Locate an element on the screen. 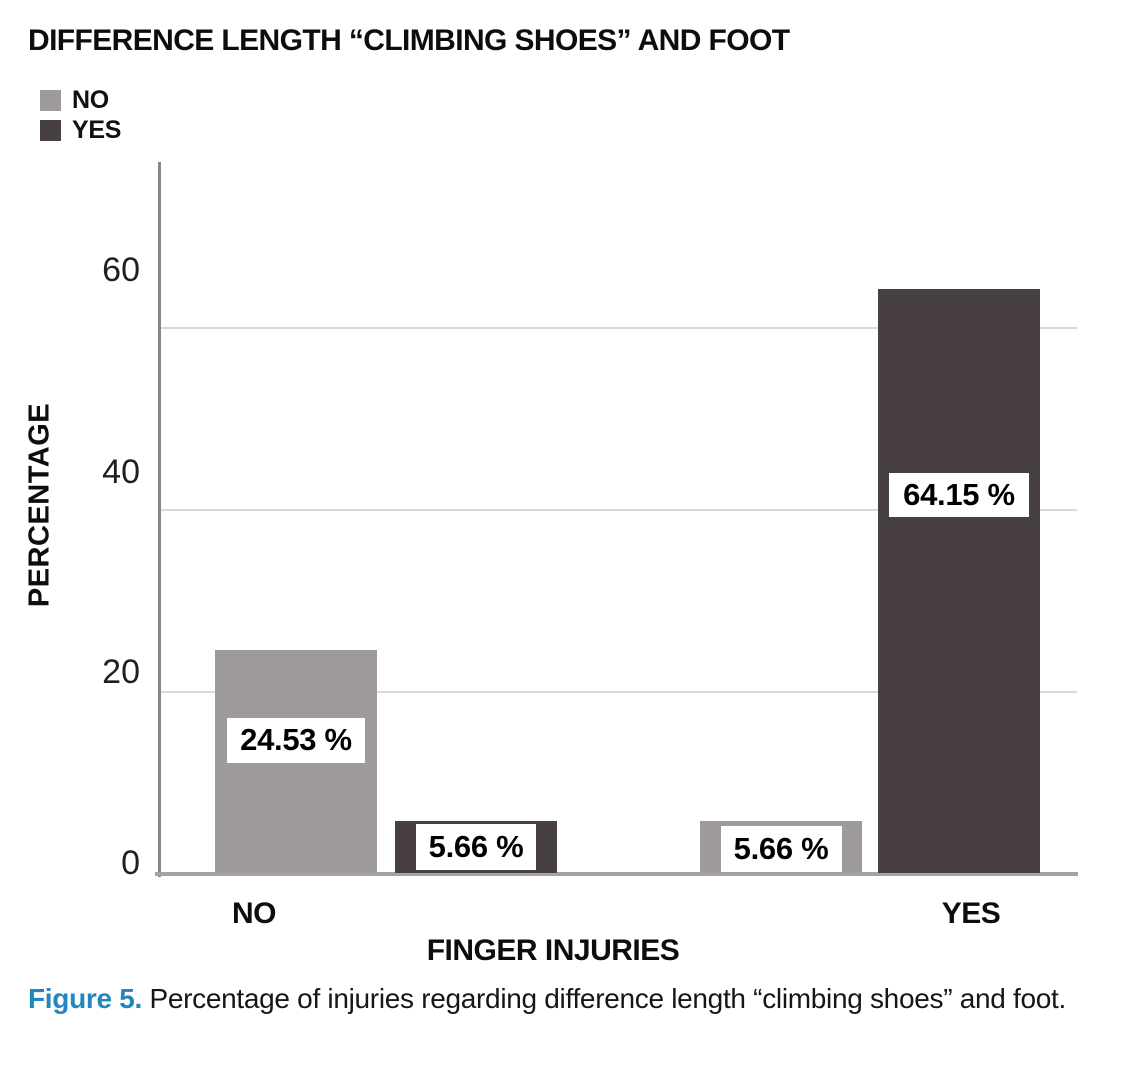 Image resolution: width=1134 pixels, height=1085 pixels. y-tick-label-60: 60 is located at coordinates (121, 270).